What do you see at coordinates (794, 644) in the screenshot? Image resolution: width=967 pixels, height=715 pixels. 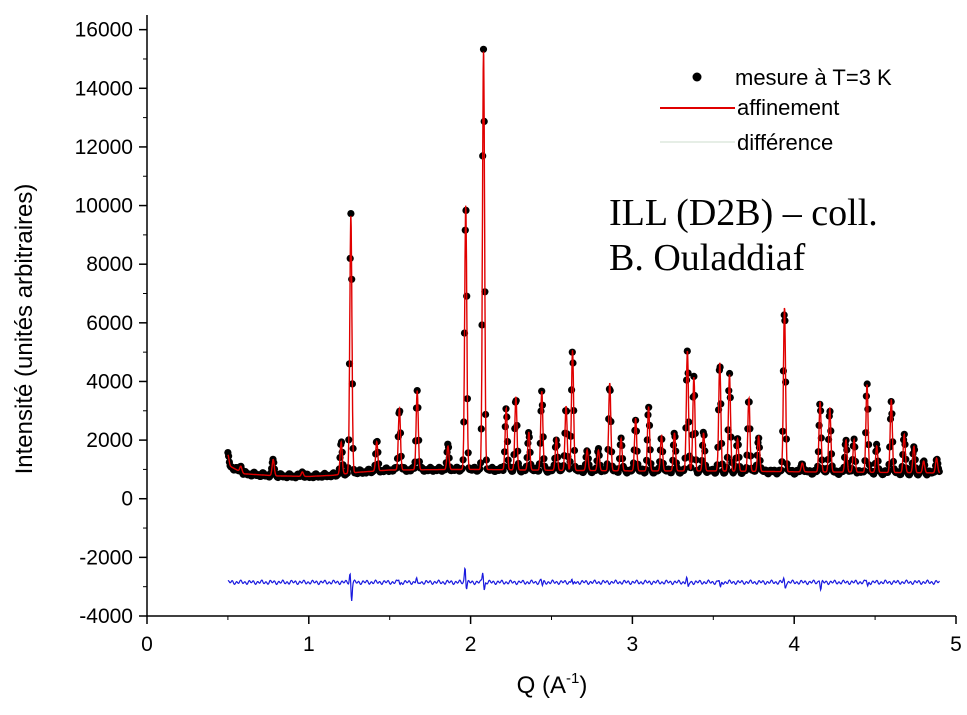 I see `x-tick-label: 4` at bounding box center [794, 644].